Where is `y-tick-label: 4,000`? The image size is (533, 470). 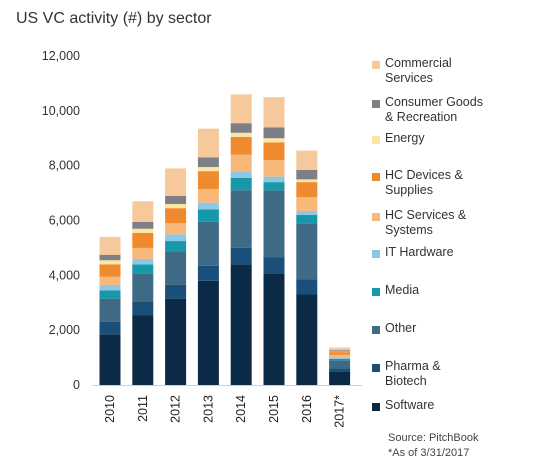
y-tick-label: 4,000 is located at coordinates (64, 275).